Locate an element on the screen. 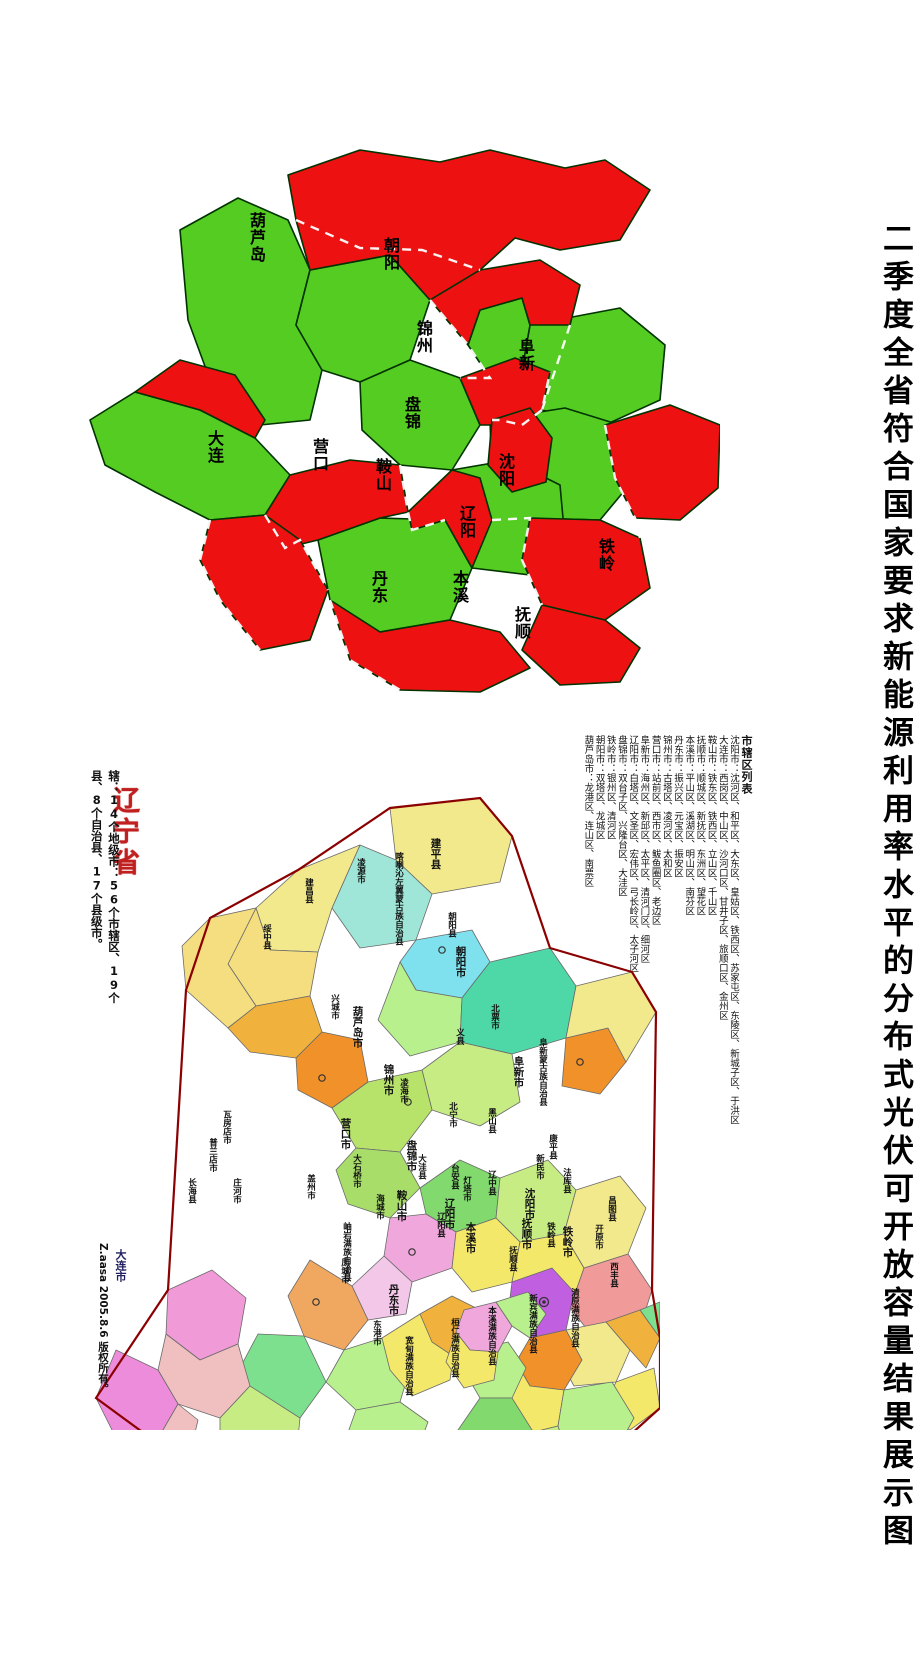  bm-label: 本溪满族自治县 is located at coordinates (491, 1336).